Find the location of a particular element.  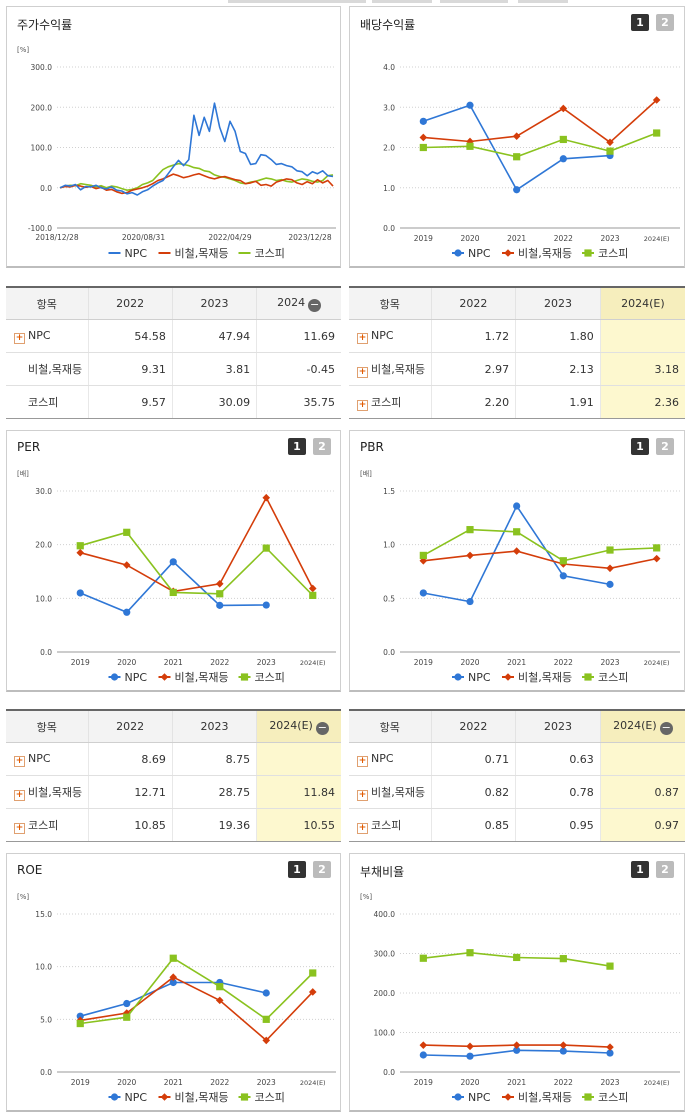

header-label: 2022 is located at coordinates (473, 303).